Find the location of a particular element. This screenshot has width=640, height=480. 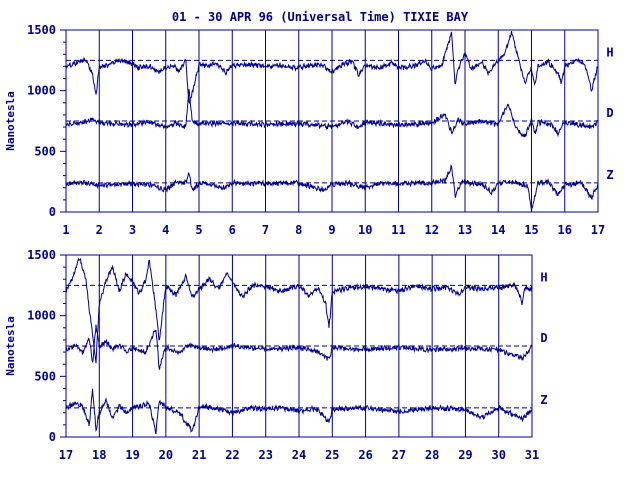

x-tick-label: 1 is located at coordinates (65, 230).